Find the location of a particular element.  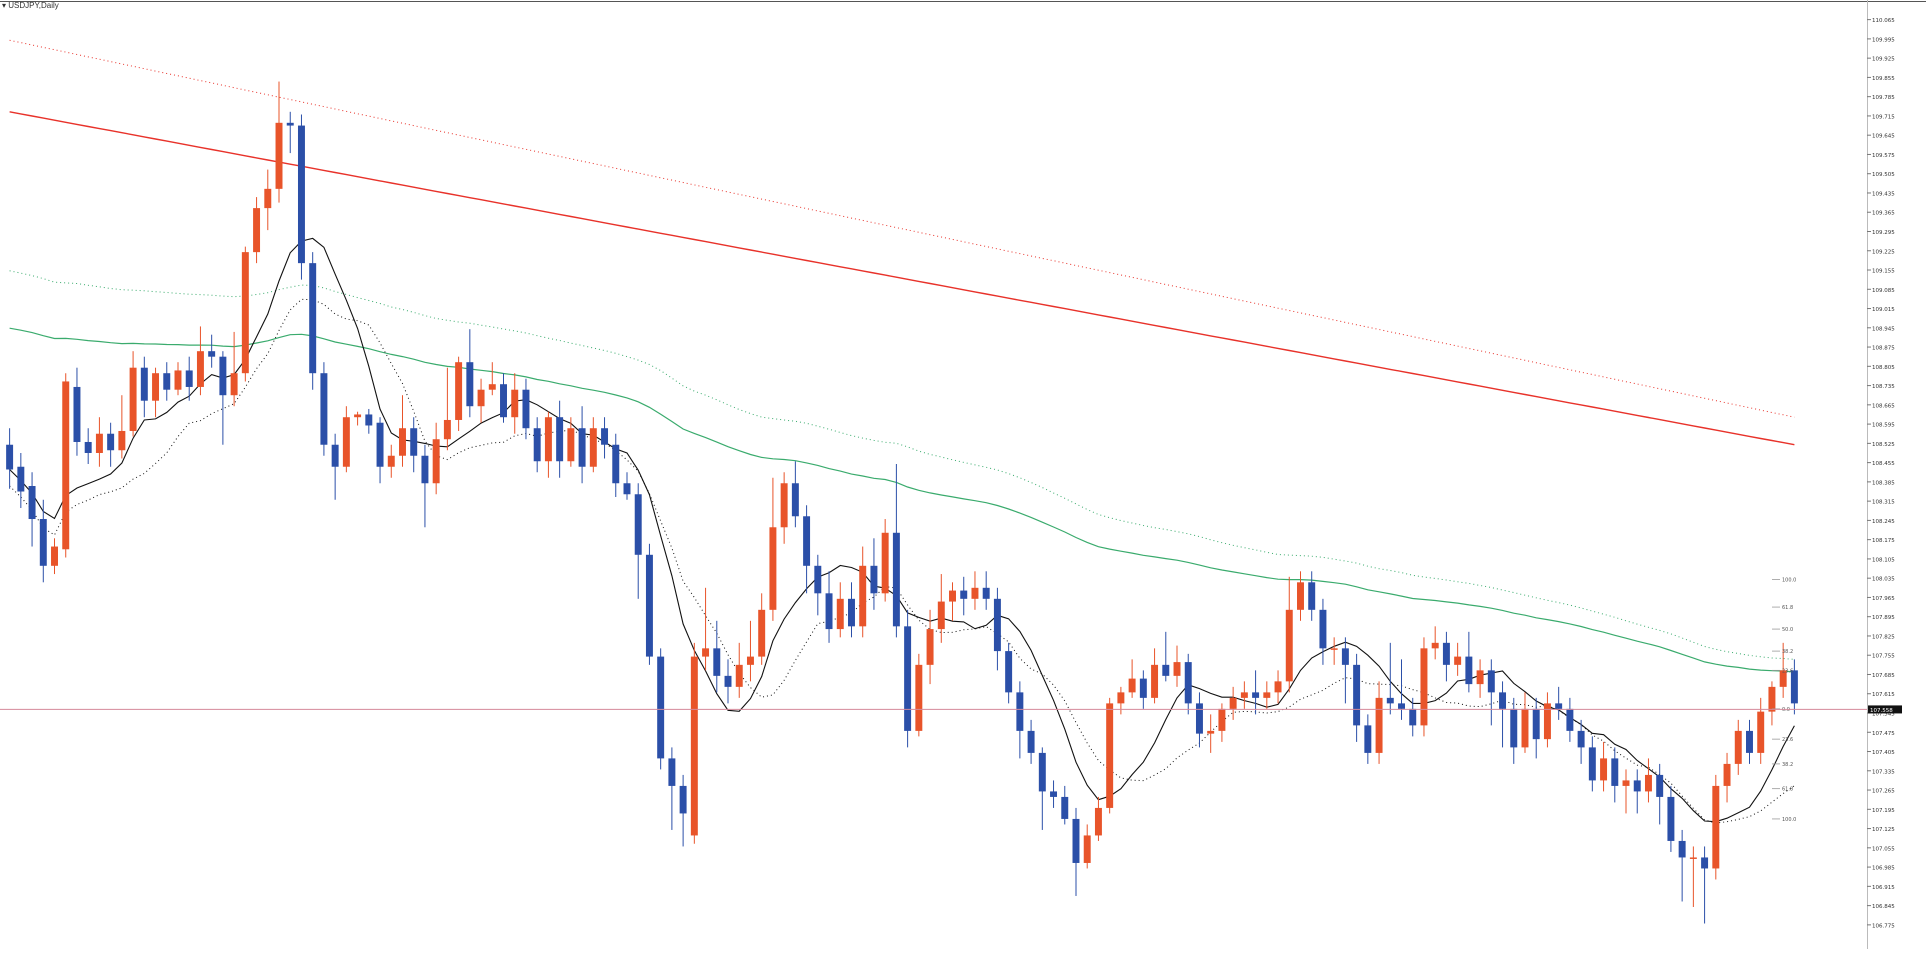

price-tick-label: 109.015 is located at coordinates (1883, 310).